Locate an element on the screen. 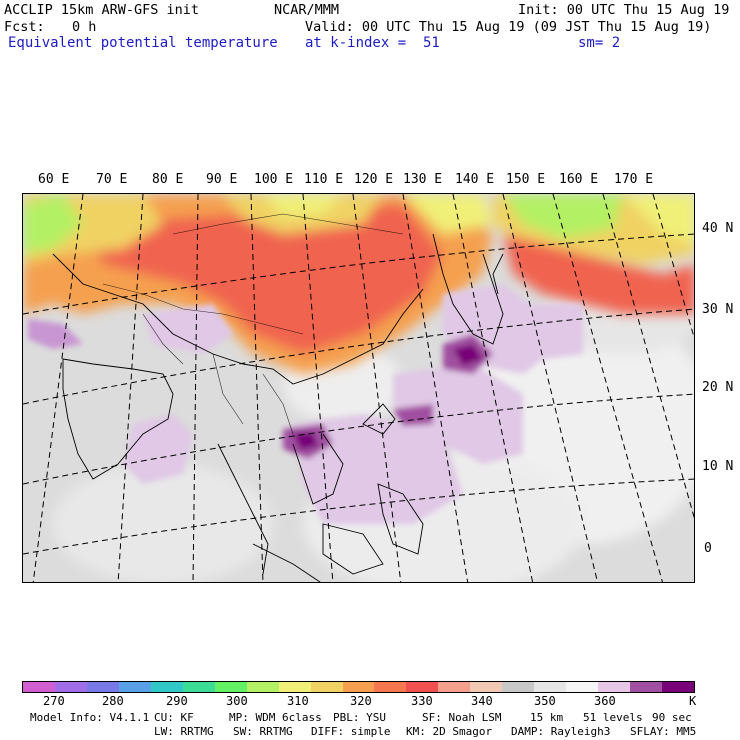  footer-levels: 51 levels is located at coordinates (613, 717).